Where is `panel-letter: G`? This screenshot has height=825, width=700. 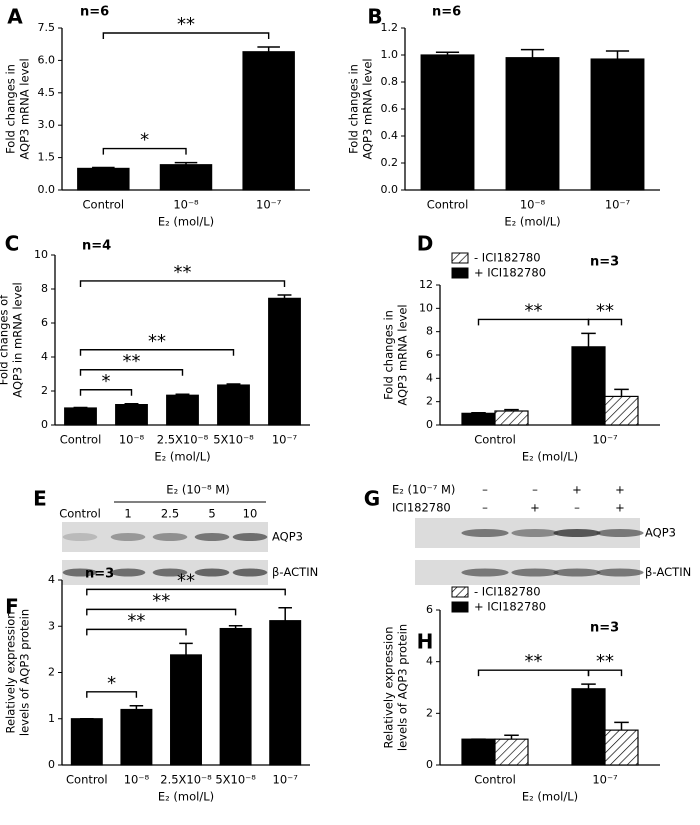
panel-letter: G is located at coordinates (372, 499).